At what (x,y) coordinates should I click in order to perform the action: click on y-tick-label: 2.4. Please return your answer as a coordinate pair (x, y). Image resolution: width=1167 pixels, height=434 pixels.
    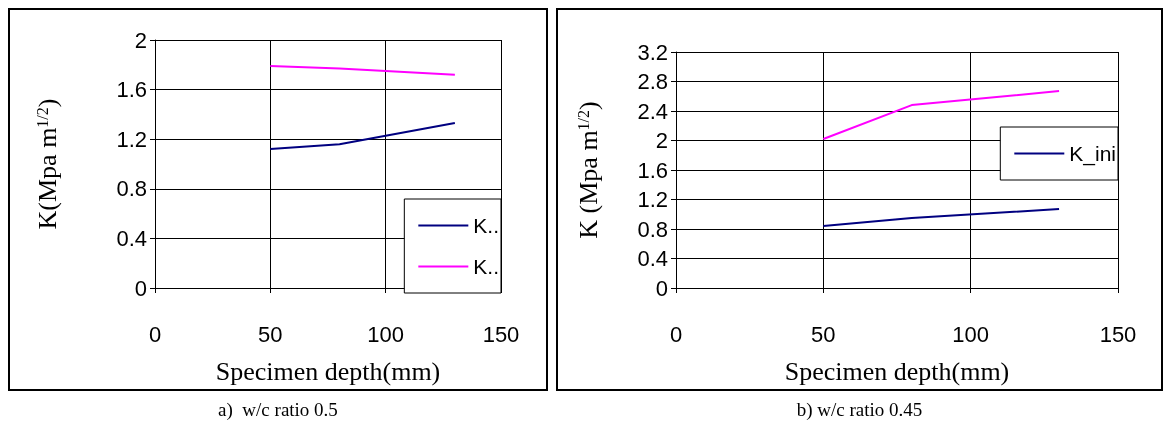
    Looking at the image, I should click on (652, 111).